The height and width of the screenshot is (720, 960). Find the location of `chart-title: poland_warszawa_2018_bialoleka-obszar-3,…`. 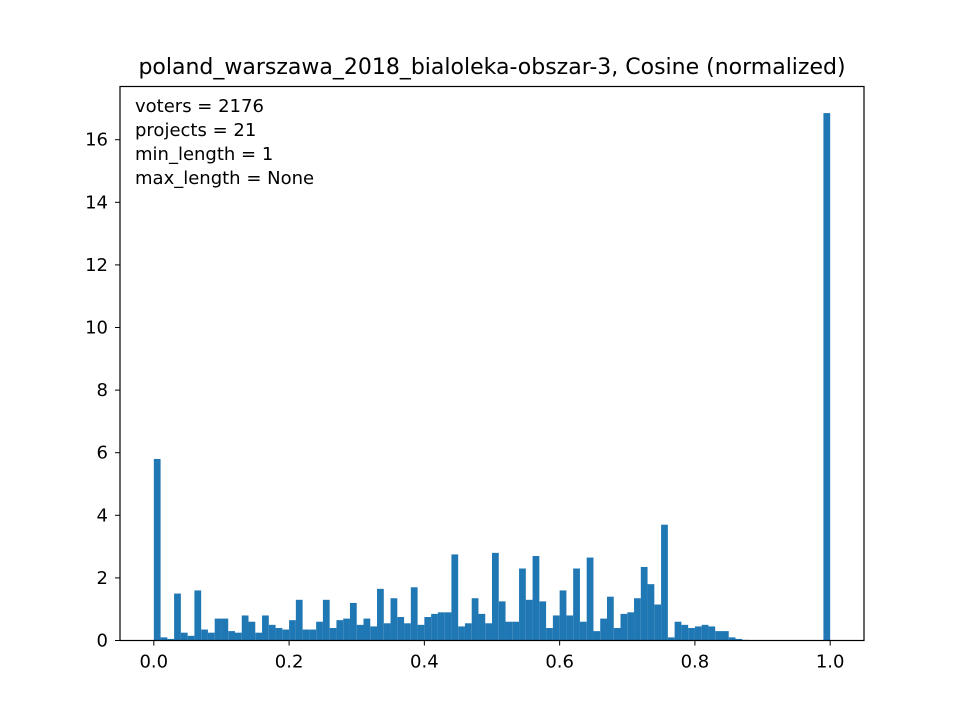

chart-title: poland_warszawa_2018_bialoleka-obszar-3,… is located at coordinates (491, 67).